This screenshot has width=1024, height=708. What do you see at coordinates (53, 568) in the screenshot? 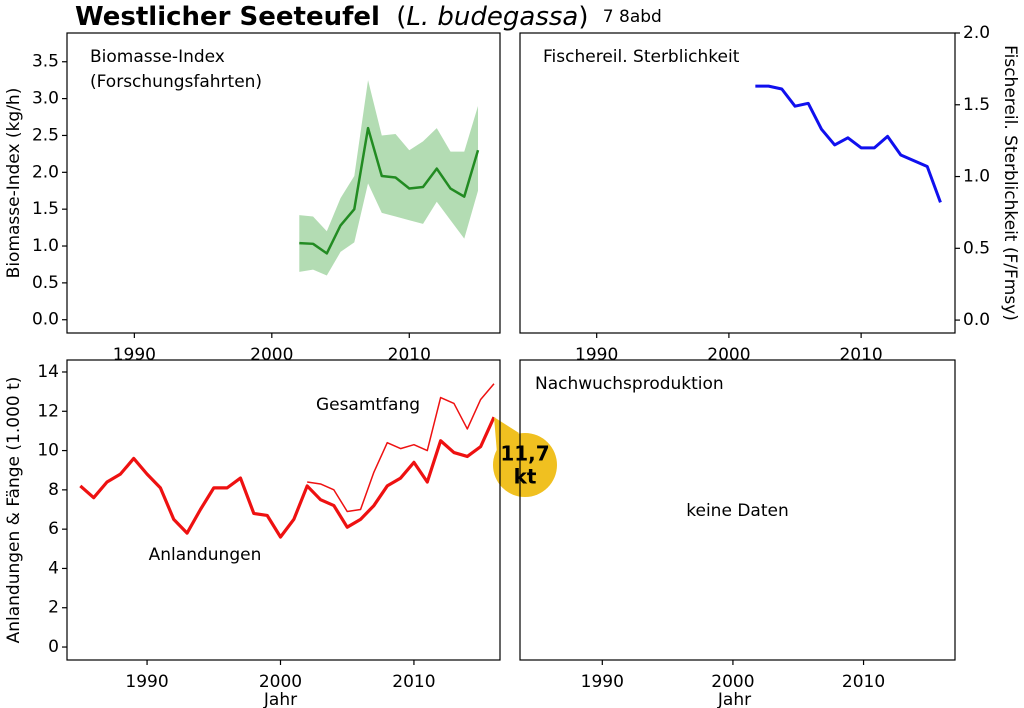
I see `y-tick-label: 4` at bounding box center [53, 568].